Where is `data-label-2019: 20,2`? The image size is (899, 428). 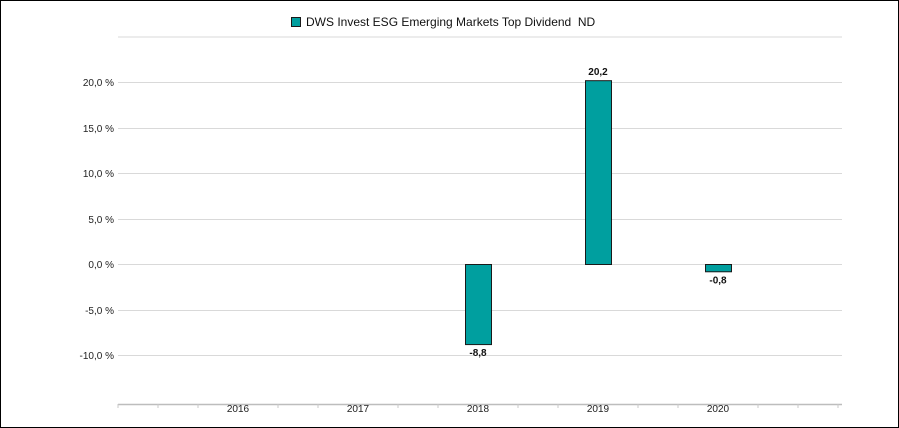 data-label-2019: 20,2 is located at coordinates (598, 72).